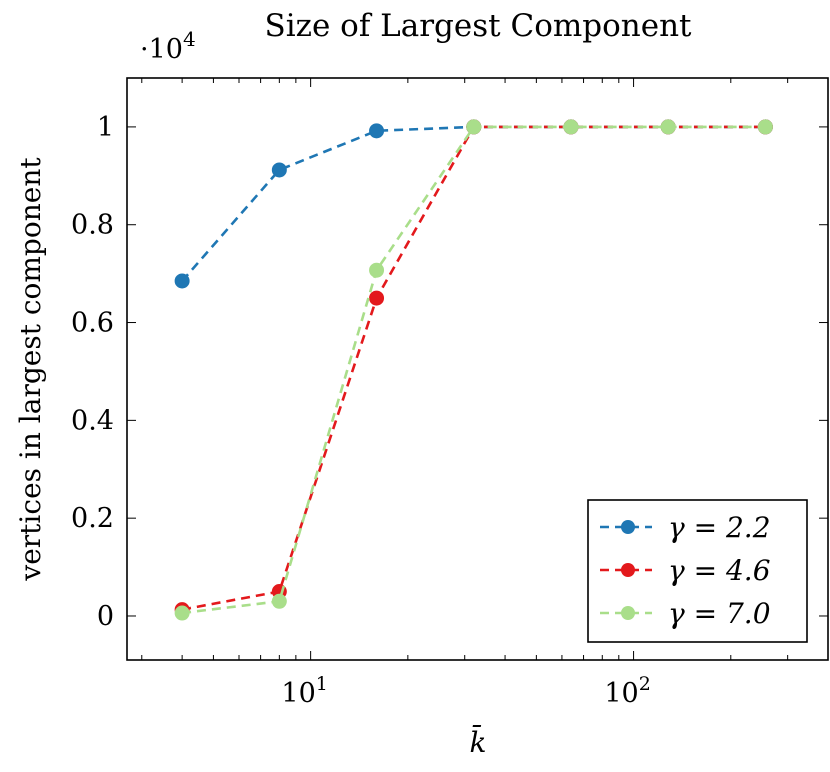  What do you see at coordinates (479, 26) in the screenshot?
I see `chart-title: Size of Largest Component` at bounding box center [479, 26].